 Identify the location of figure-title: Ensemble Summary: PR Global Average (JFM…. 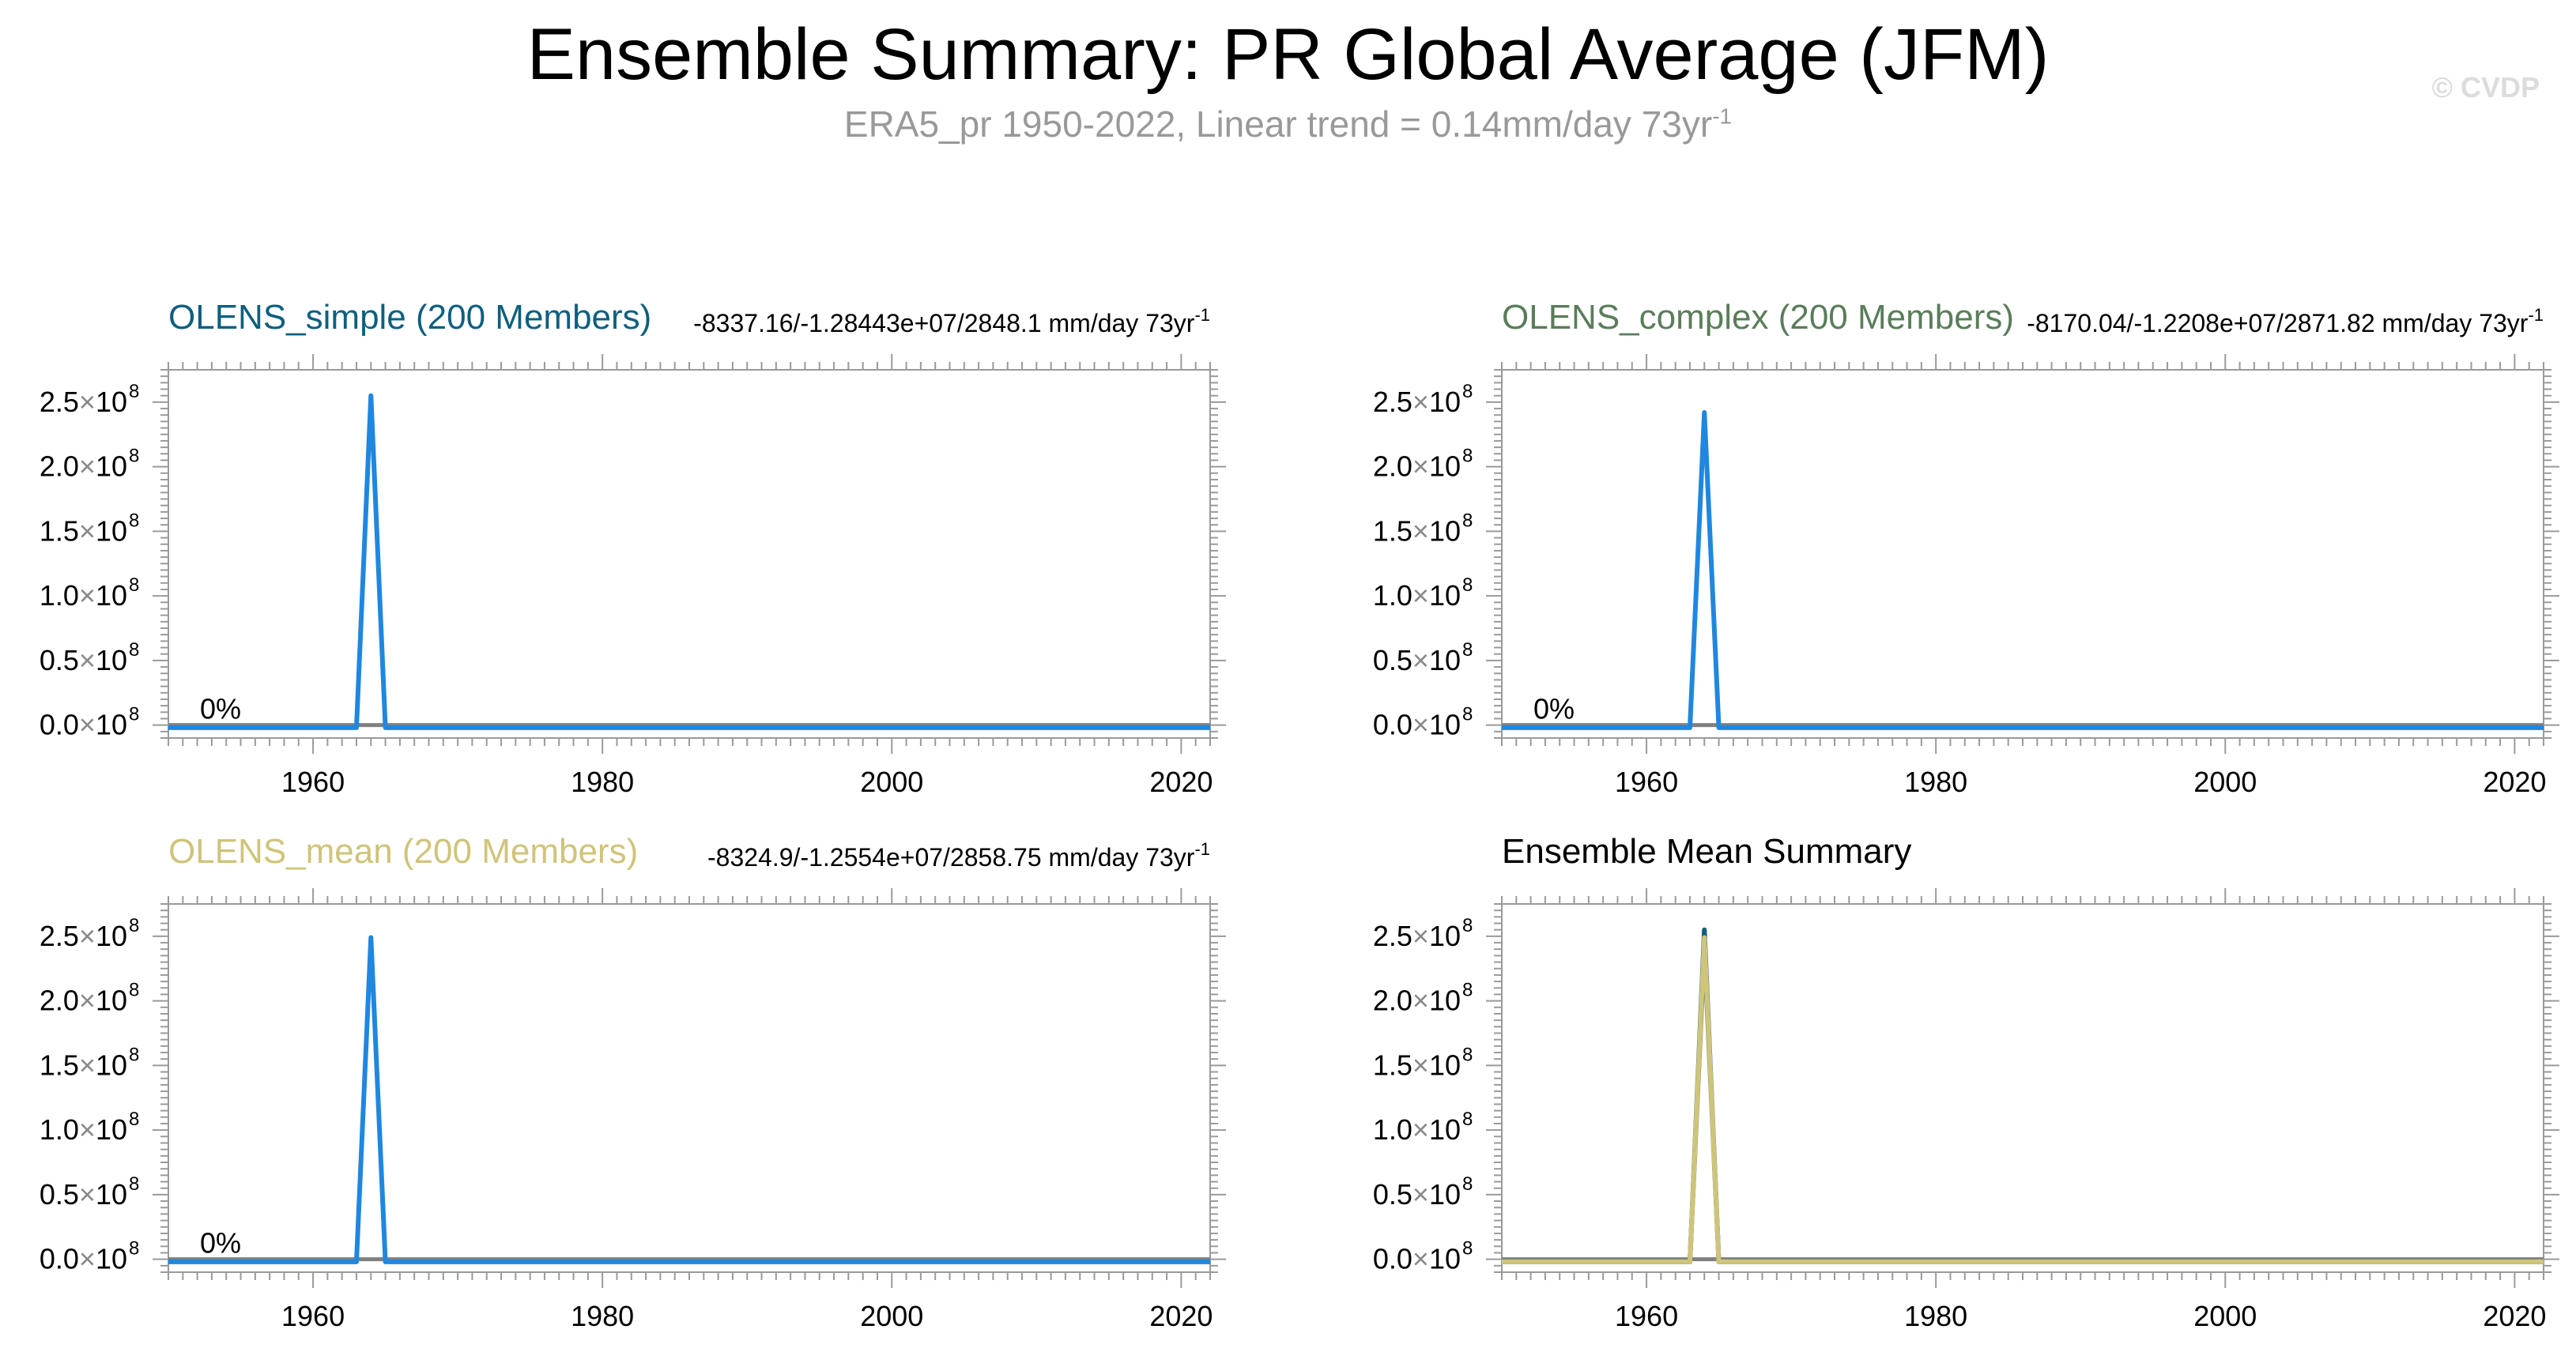
(1288, 54).